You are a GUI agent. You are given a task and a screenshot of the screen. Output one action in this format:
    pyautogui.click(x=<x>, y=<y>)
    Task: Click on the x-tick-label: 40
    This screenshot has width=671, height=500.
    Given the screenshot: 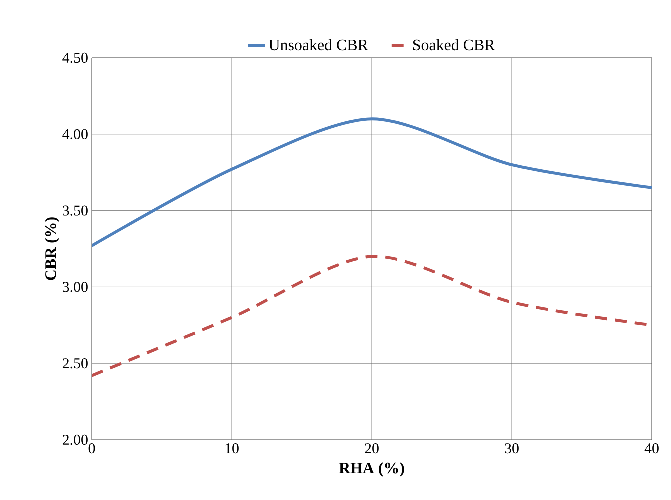 What is the action you would take?
    pyautogui.click(x=651, y=449)
    